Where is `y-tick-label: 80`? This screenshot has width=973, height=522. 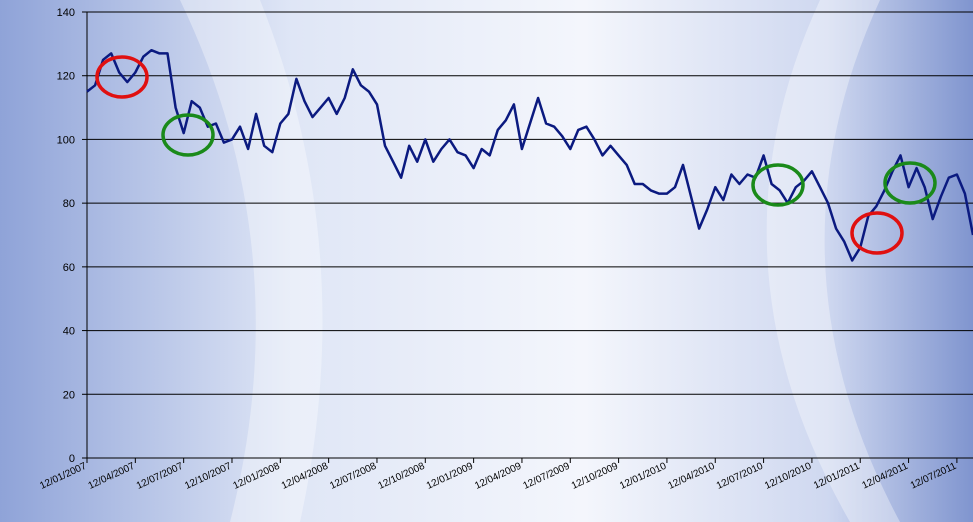
y-tick-label: 80 is located at coordinates (69, 204).